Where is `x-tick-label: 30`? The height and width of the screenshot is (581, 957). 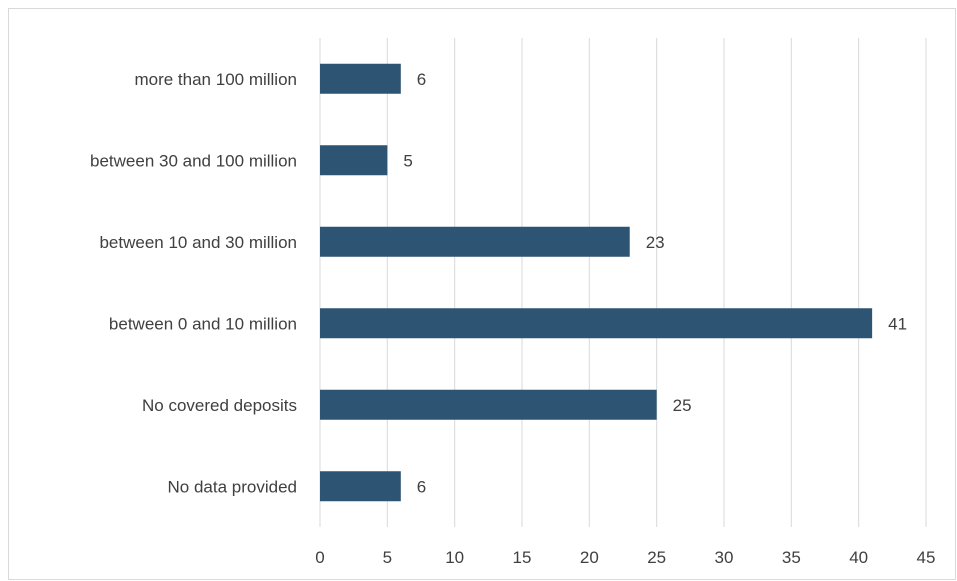
x-tick-label: 30 is located at coordinates (724, 557).